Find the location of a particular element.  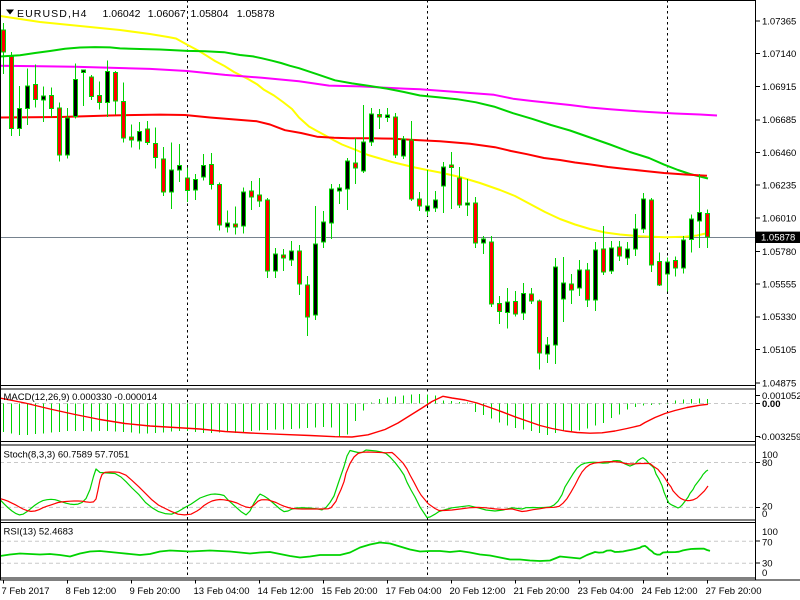

svg-text: Stoch(8,3,3) 60.7589 57.7051 is located at coordinates (67, 455).